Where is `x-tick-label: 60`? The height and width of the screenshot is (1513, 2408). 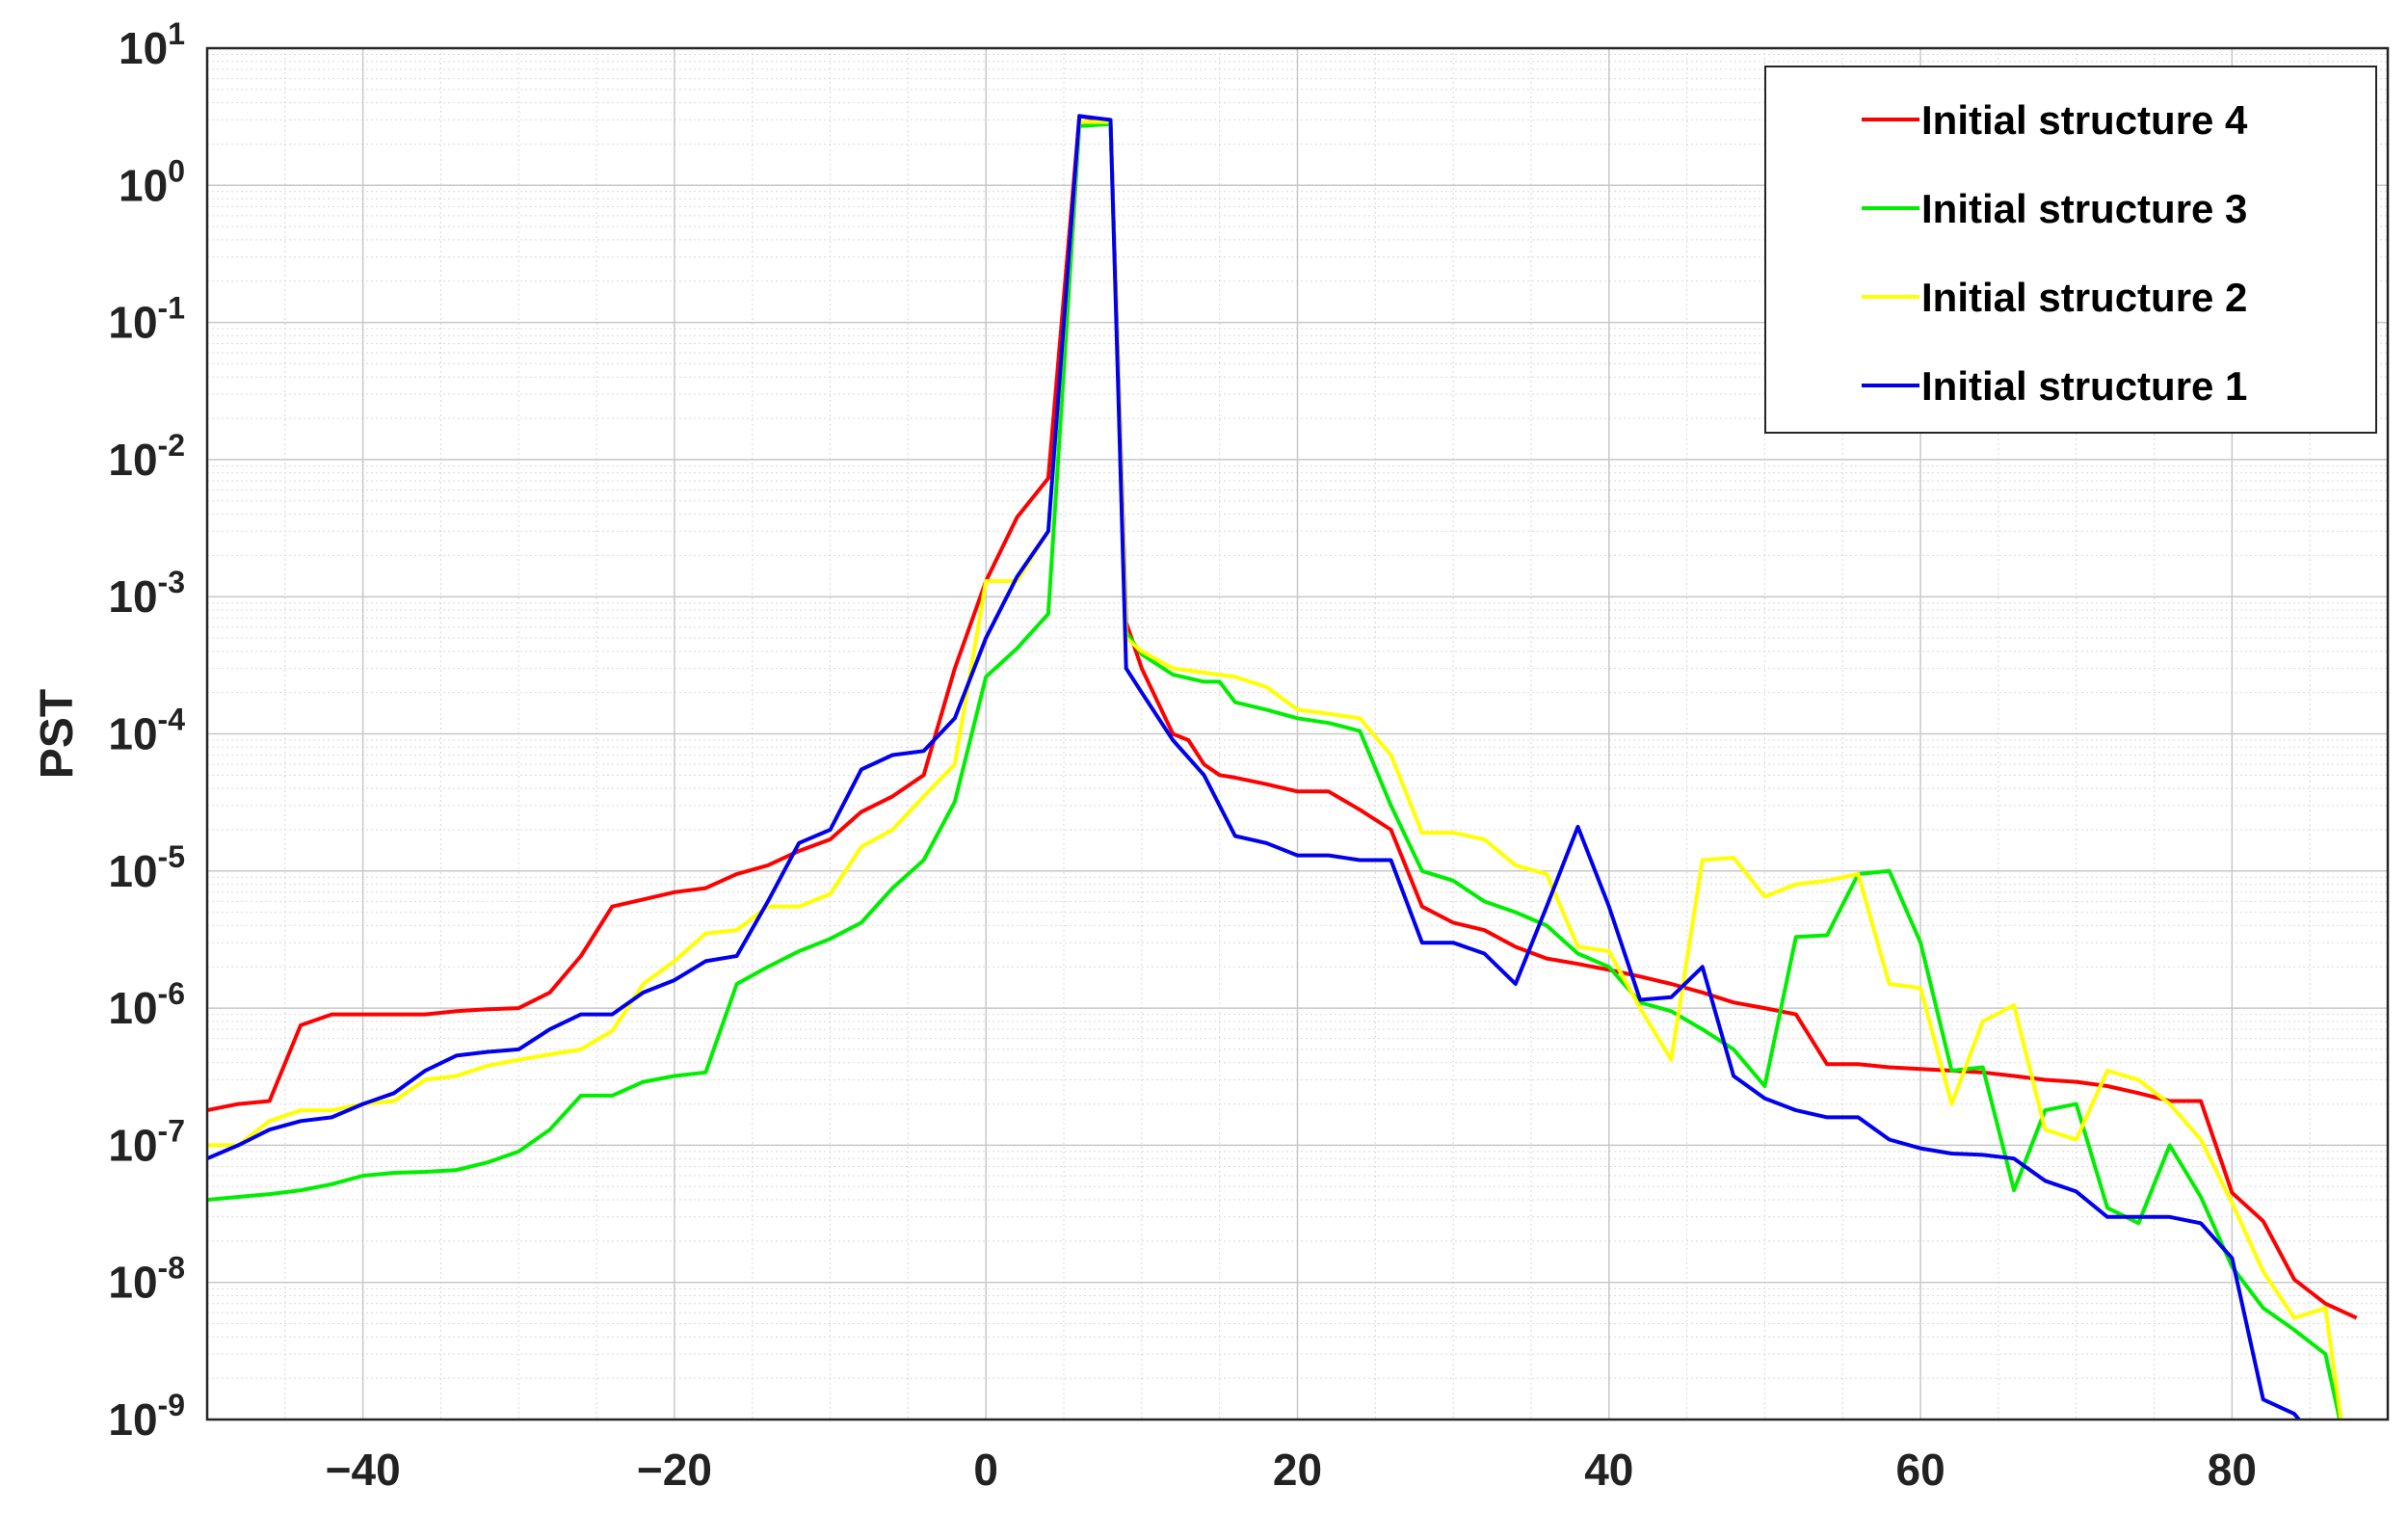 x-tick-label: 60 is located at coordinates (1920, 1470).